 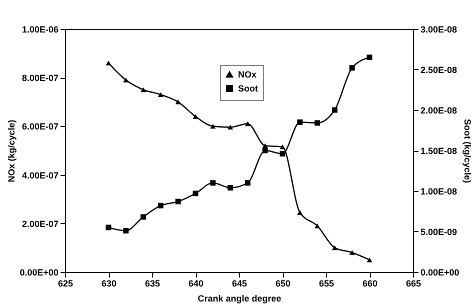 I want to click on x-tick-label: 665, so click(x=414, y=283).